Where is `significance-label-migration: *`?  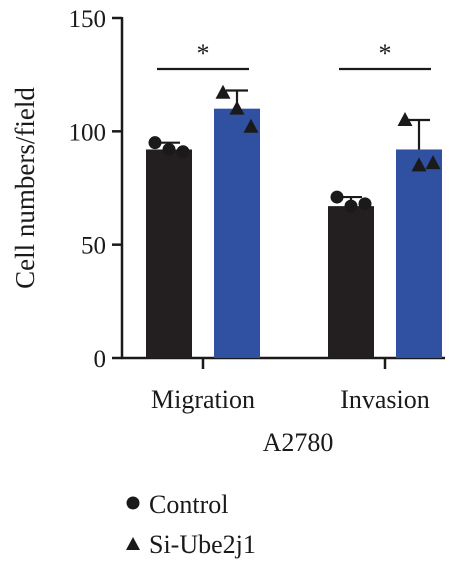 significance-label-migration: * is located at coordinates (203, 53).